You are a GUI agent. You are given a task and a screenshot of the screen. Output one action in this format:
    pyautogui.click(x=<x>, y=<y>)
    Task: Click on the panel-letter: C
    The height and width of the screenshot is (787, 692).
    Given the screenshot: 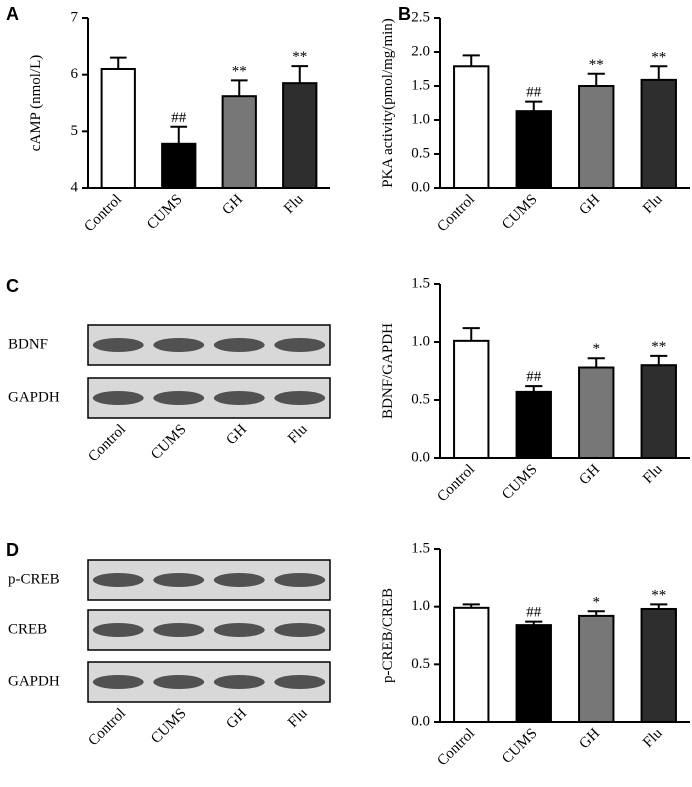 What is the action you would take?
    pyautogui.click(x=12, y=286)
    